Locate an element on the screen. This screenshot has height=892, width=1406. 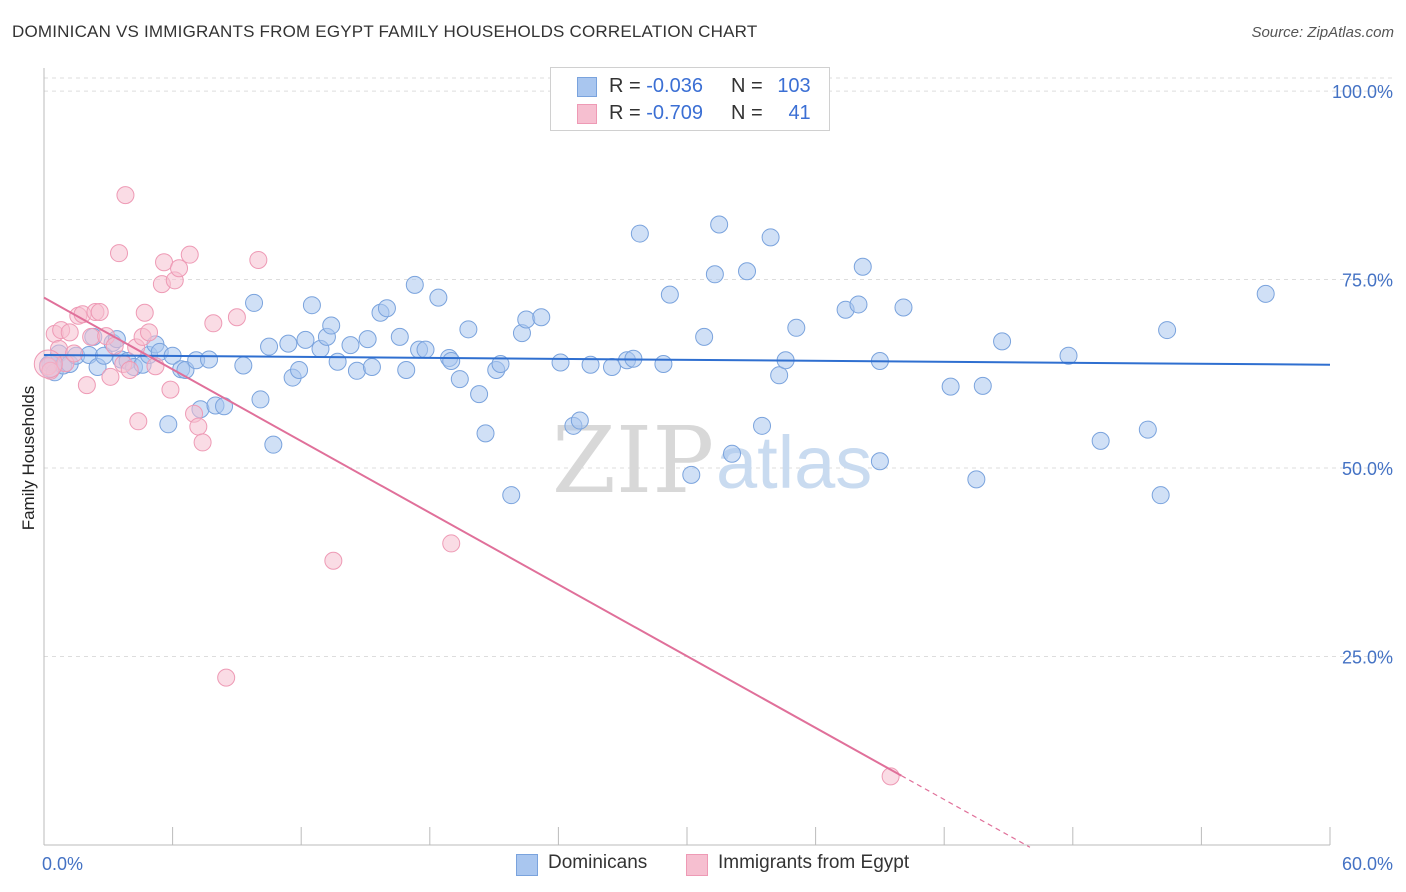
stats-legend: R = -0.036 N = 103 R = -0.709 N = 41 is located at coordinates (690, 99).